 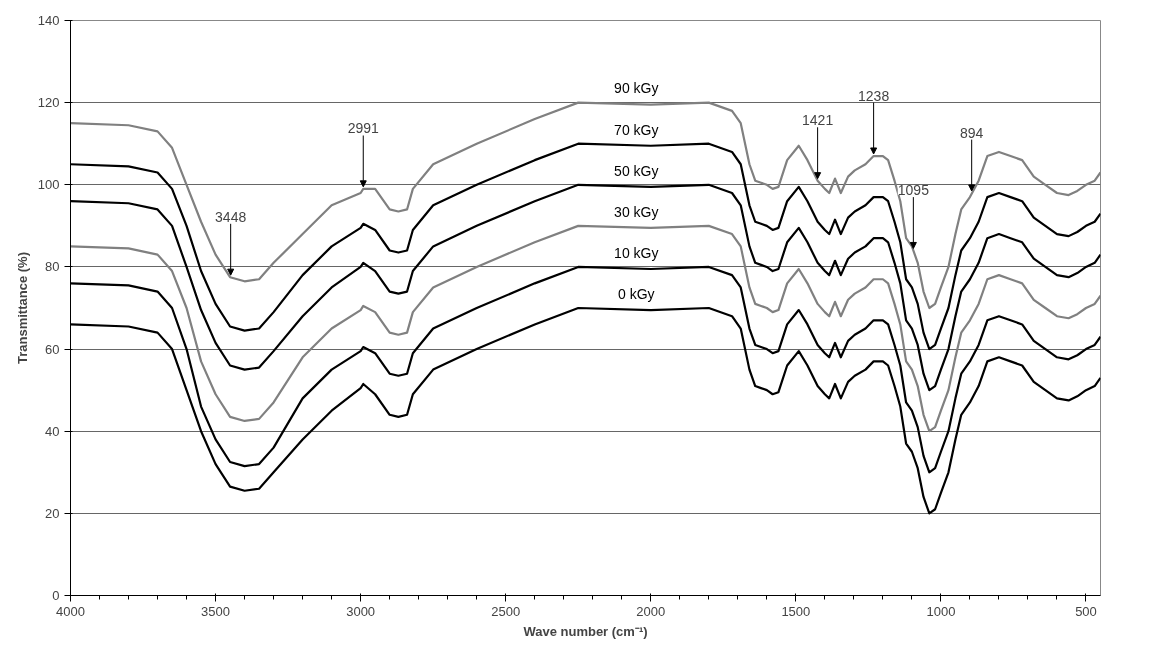 I want to click on x-tick-label: 1000, so click(x=941, y=611).